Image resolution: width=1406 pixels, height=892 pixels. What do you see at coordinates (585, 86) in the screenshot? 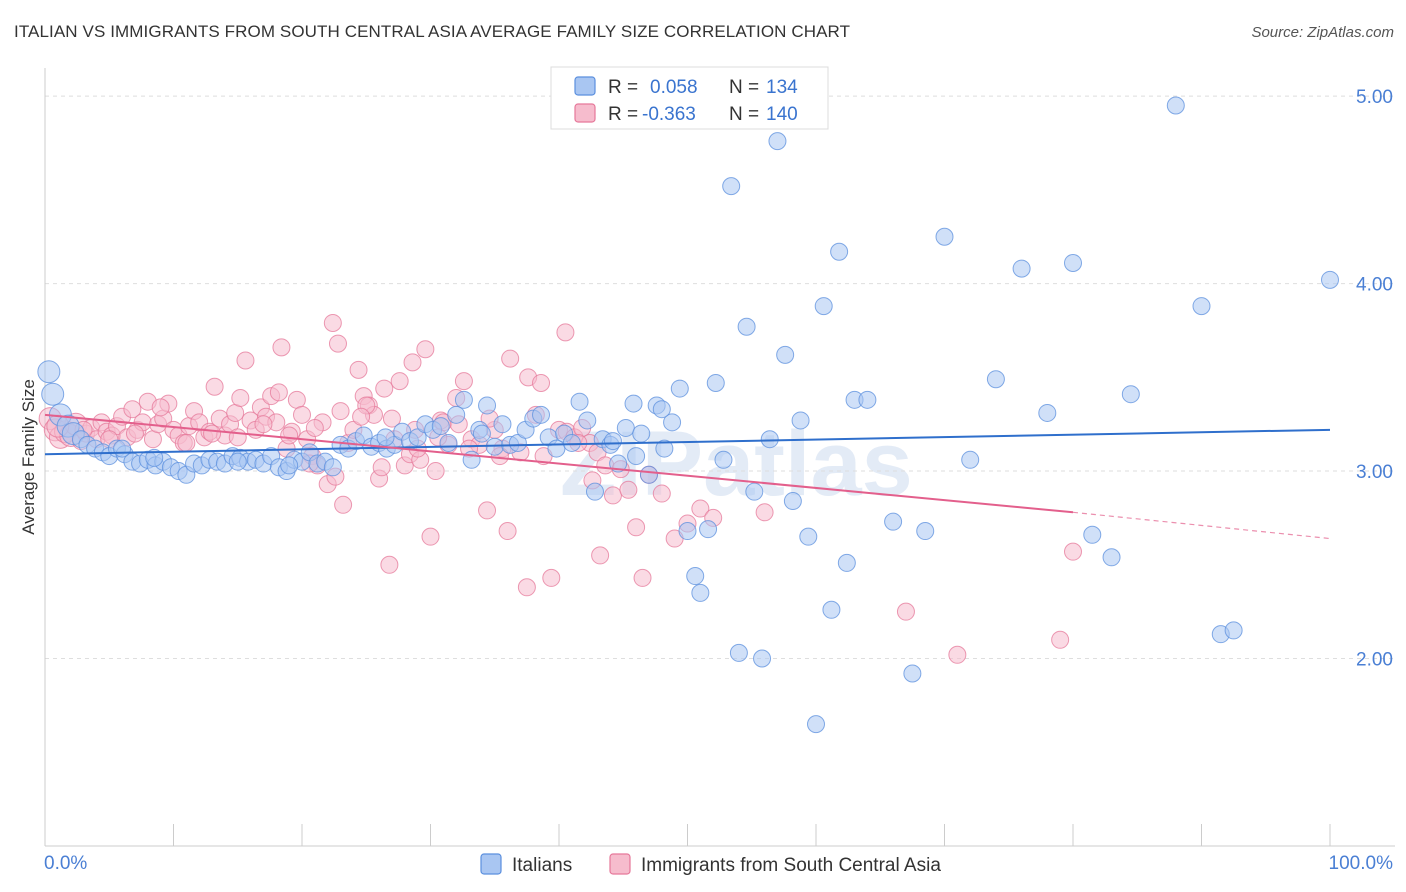
I see `legend-swatch-italians` at bounding box center [585, 86].